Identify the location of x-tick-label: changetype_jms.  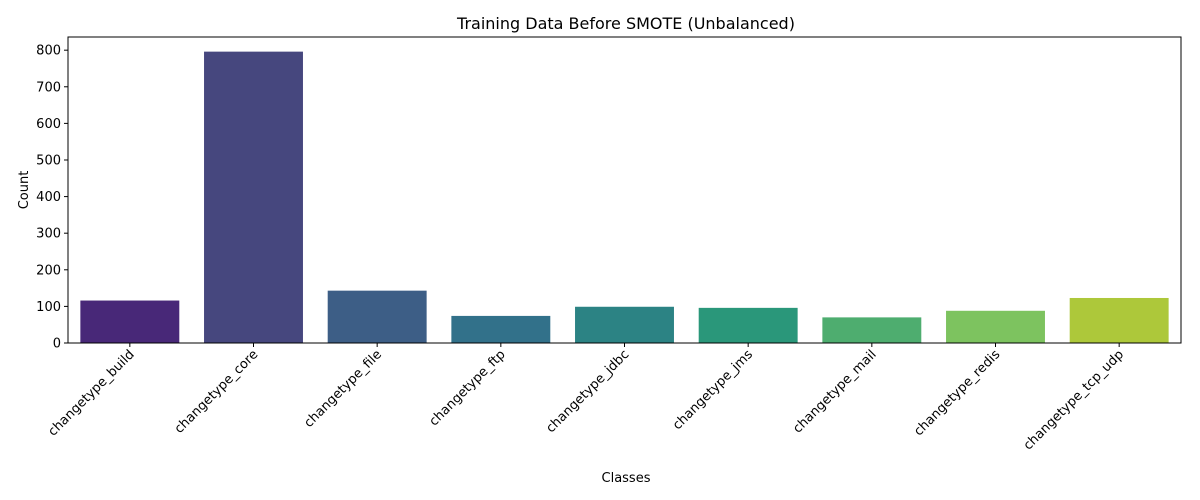
(713, 390).